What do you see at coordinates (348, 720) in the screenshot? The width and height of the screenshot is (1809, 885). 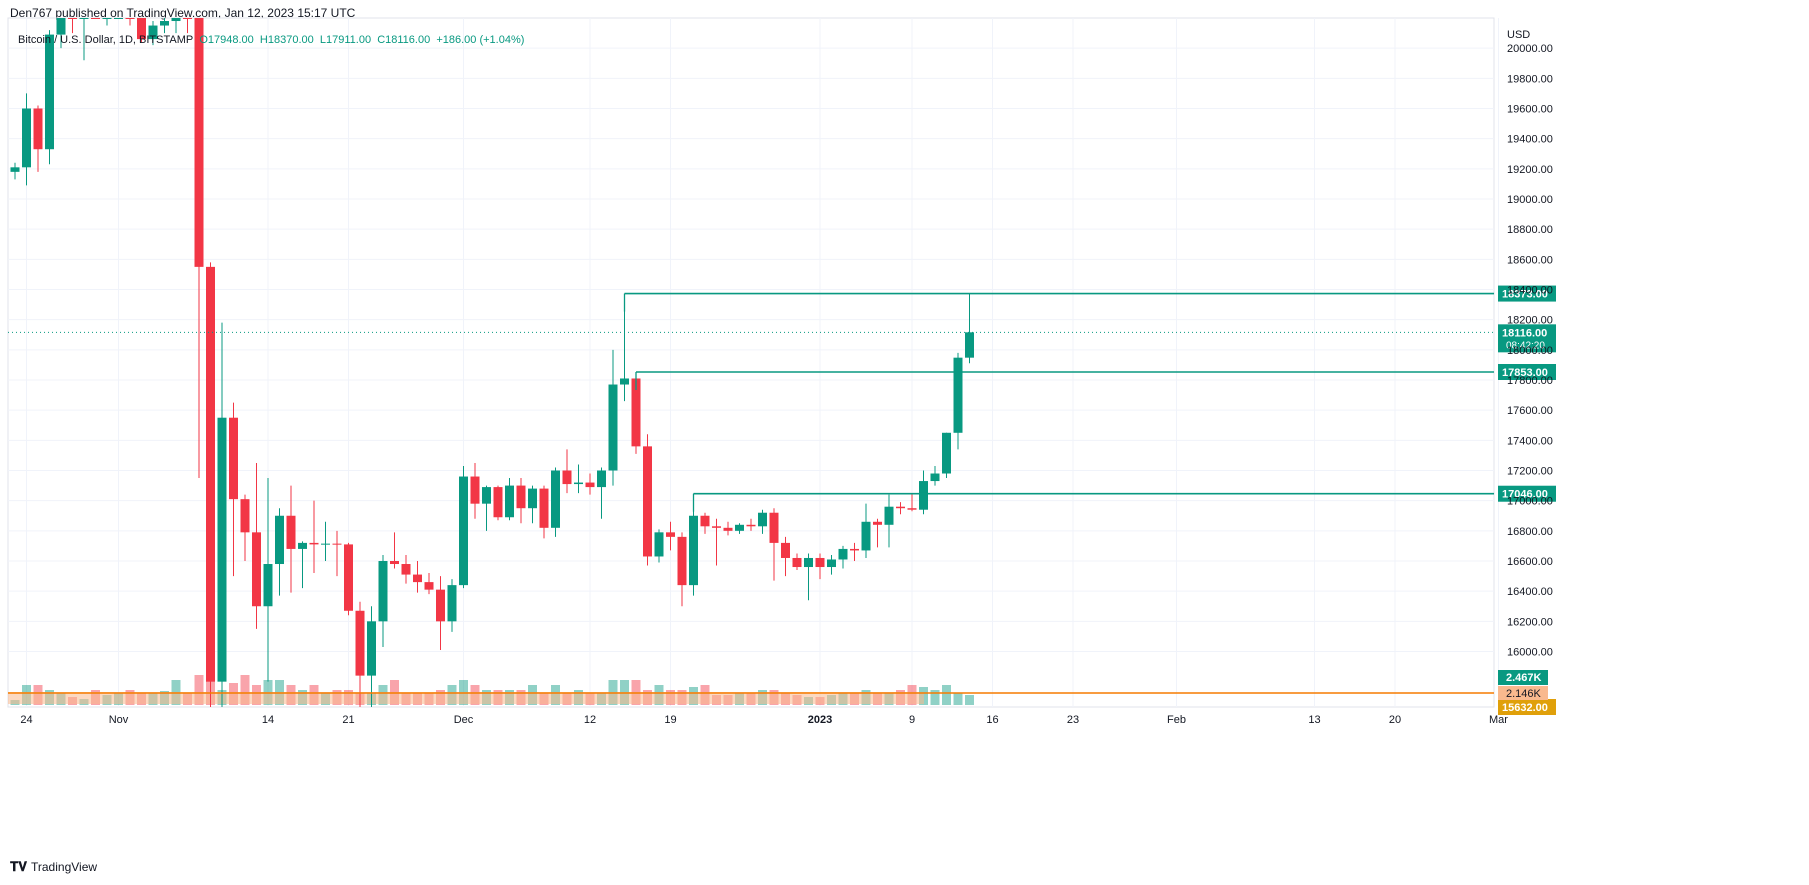 I see `x-tick-label: 21` at bounding box center [348, 720].